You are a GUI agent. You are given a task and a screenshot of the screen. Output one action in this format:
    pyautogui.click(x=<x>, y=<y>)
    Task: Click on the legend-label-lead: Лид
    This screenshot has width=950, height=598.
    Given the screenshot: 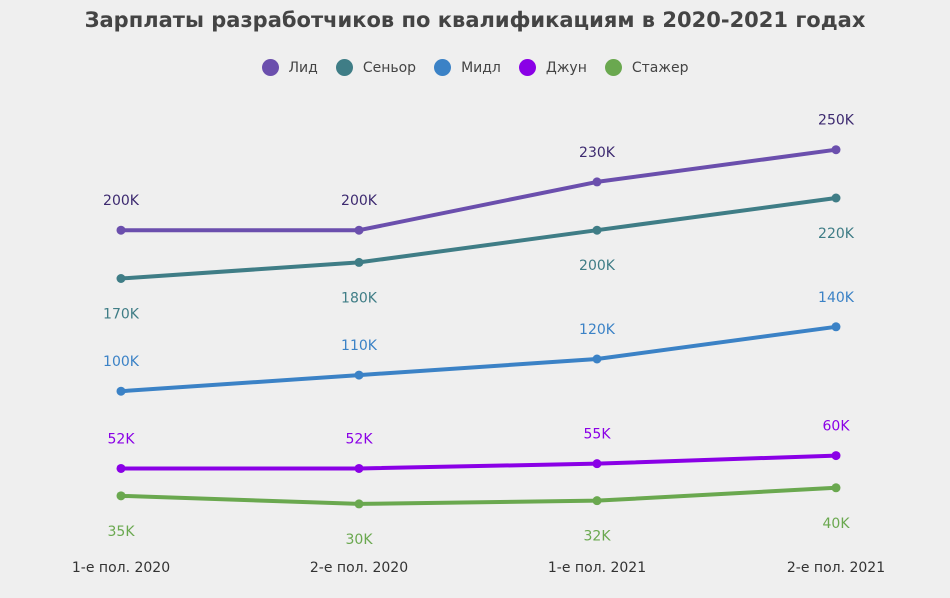 What is the action you would take?
    pyautogui.click(x=303, y=67)
    